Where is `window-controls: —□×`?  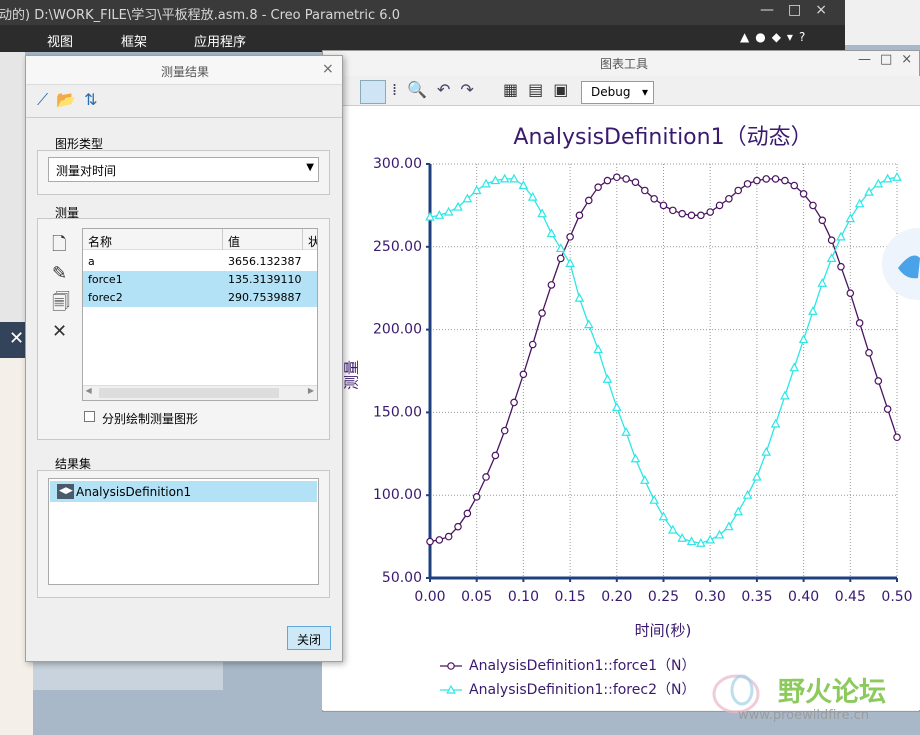
window-controls: —□× is located at coordinates (800, 10).